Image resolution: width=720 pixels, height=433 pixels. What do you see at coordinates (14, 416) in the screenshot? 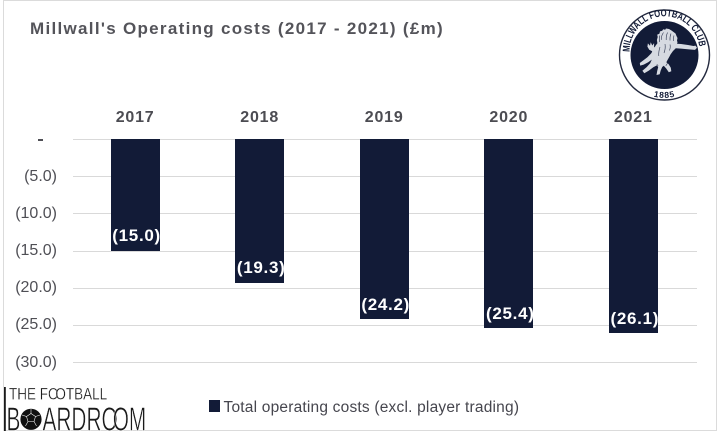
I see `svg-text: B` at bounding box center [14, 416].